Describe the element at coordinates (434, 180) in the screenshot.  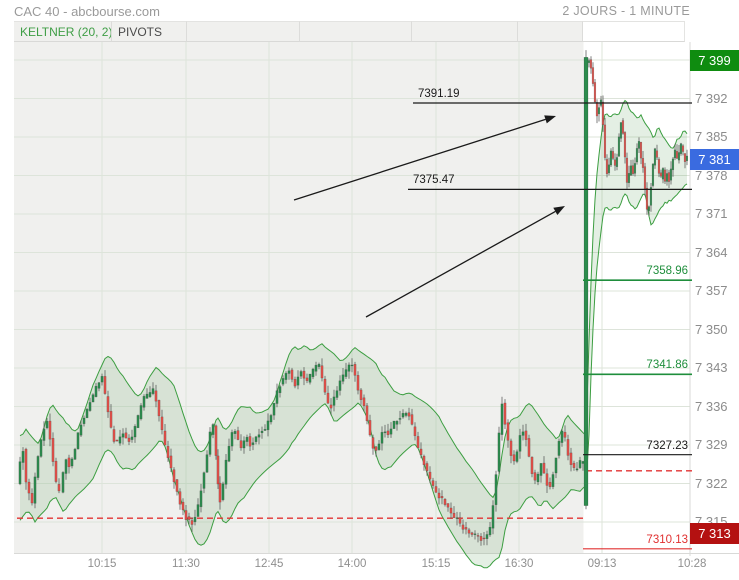
I see `pivot-line-label: 7375.47` at that location.